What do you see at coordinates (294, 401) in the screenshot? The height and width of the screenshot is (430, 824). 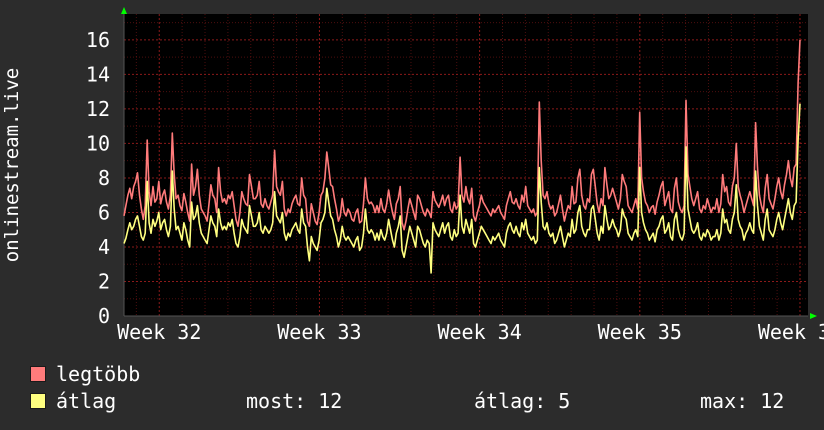 I see `stat-current: most: 12` at bounding box center [294, 401].